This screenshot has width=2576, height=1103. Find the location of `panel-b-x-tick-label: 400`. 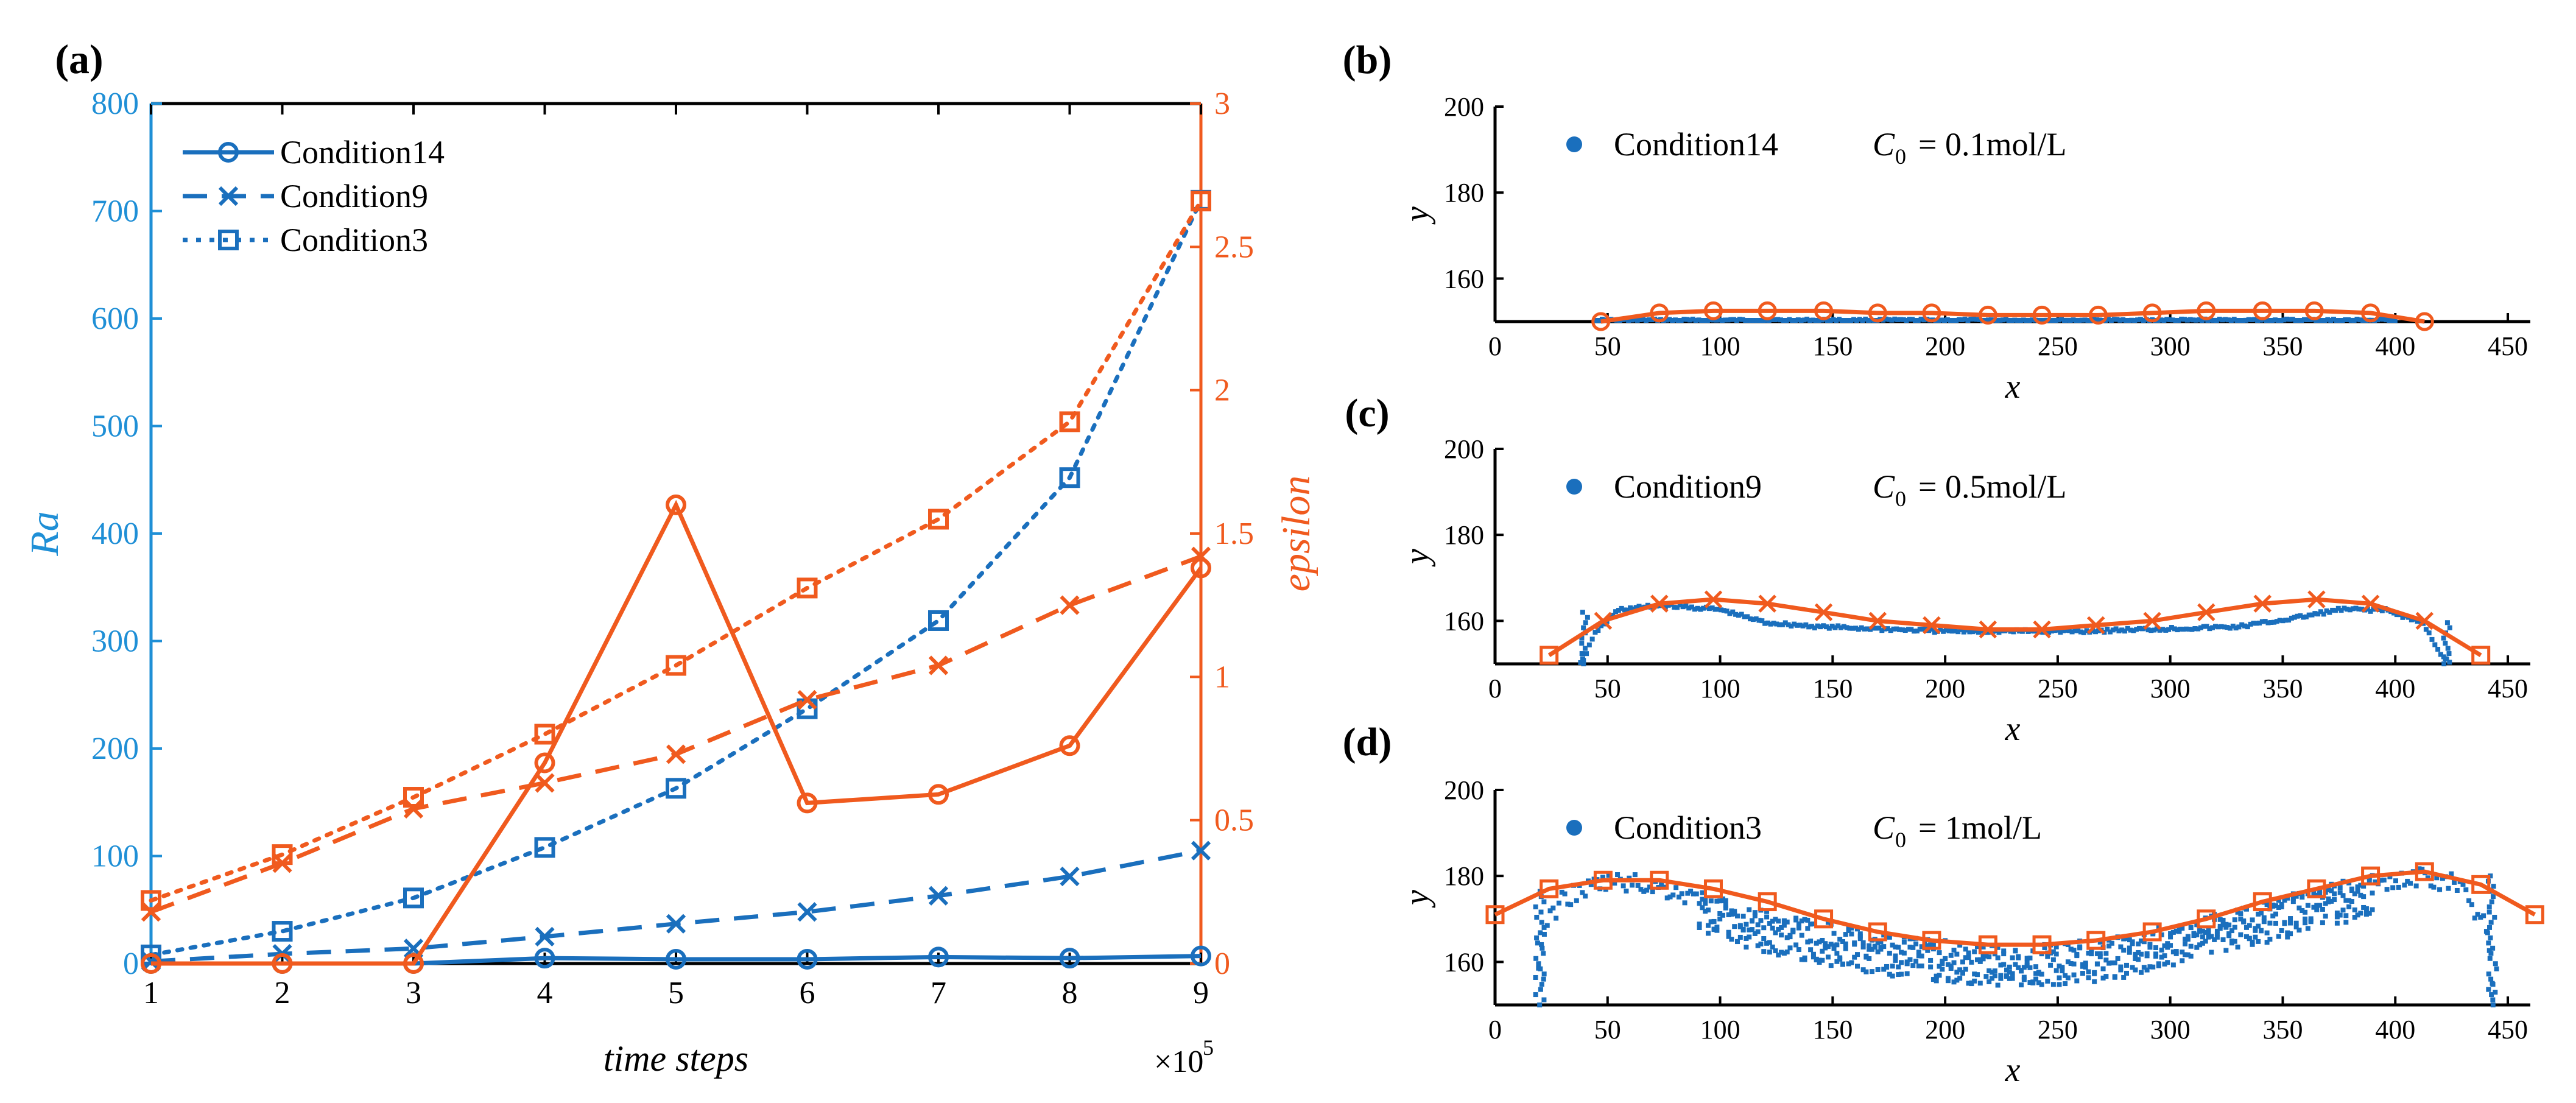

panel-b-x-tick-label: 400 is located at coordinates (2395, 346).